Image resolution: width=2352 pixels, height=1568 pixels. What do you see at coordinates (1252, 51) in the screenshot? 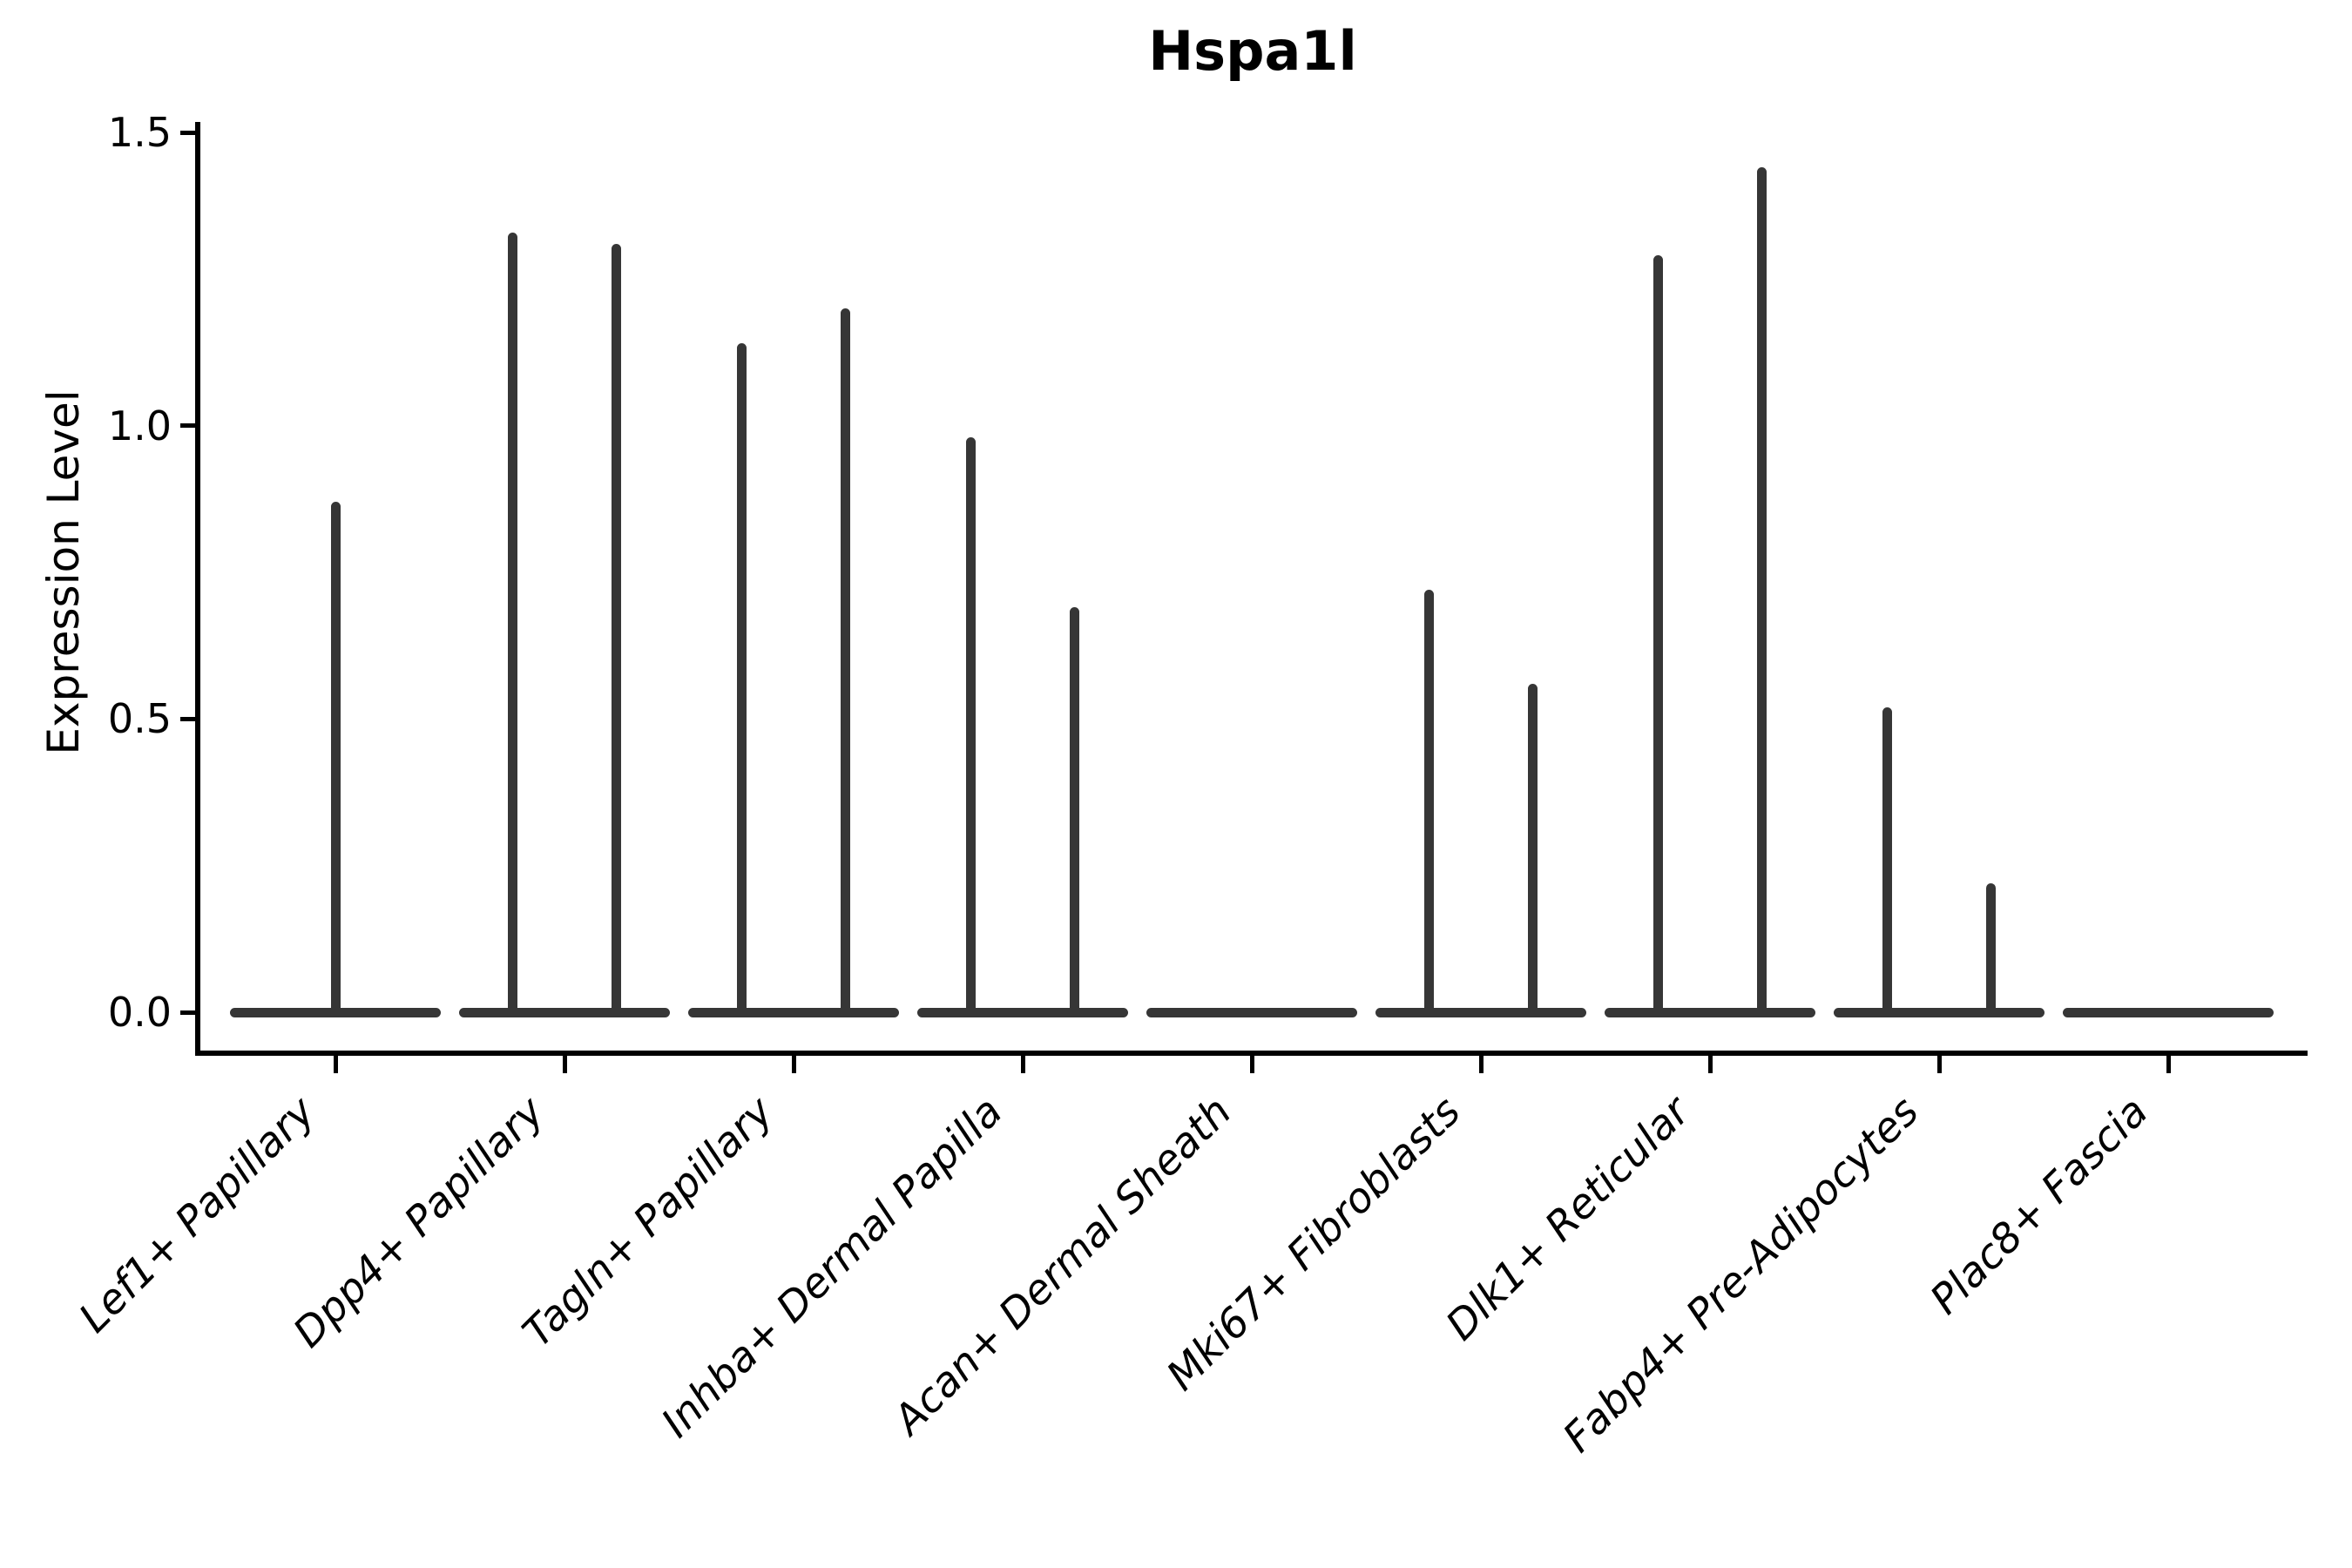
I see `chart-title: Hspa1l` at bounding box center [1252, 51].